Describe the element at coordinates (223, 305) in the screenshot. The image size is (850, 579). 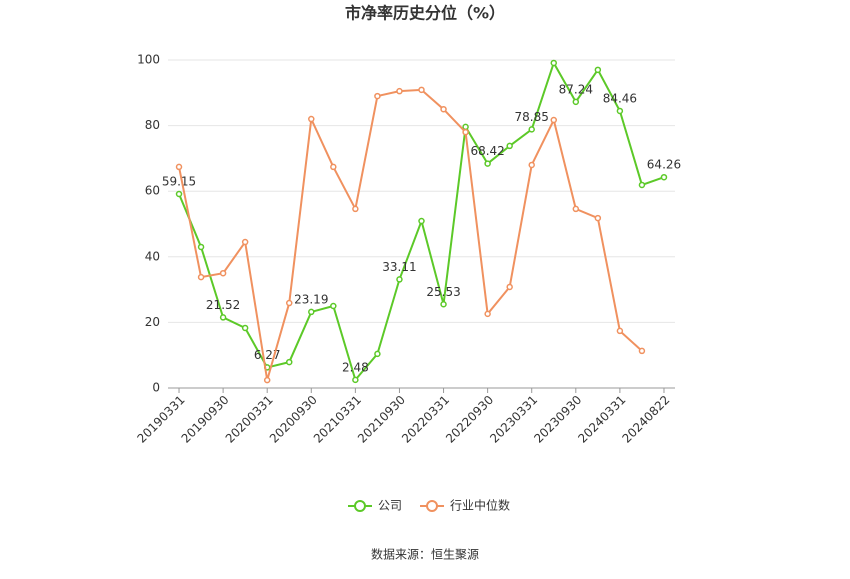
I see `data-label: 21.52` at that location.